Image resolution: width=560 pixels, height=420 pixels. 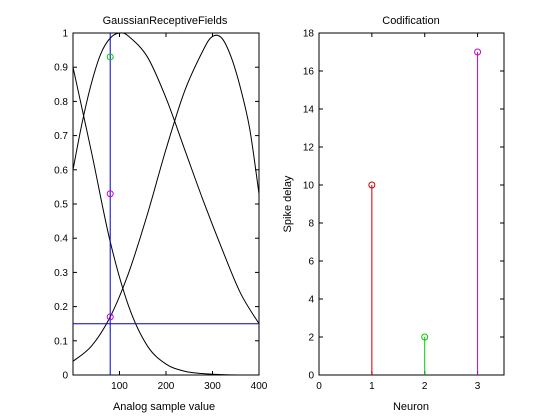 What do you see at coordinates (311, 262) in the screenshot?
I see `y-tick-label: 6` at bounding box center [311, 262].